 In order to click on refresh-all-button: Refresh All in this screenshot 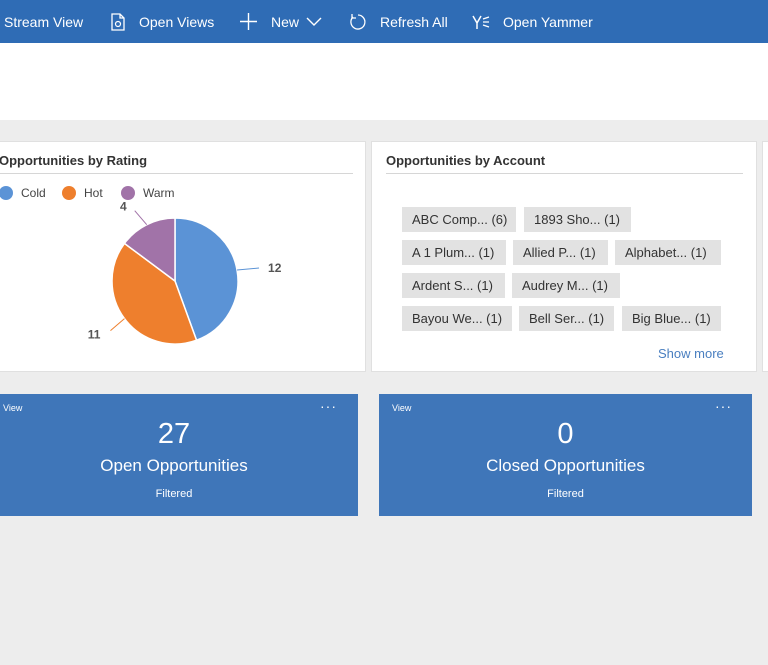, I will do `click(398, 21)`.